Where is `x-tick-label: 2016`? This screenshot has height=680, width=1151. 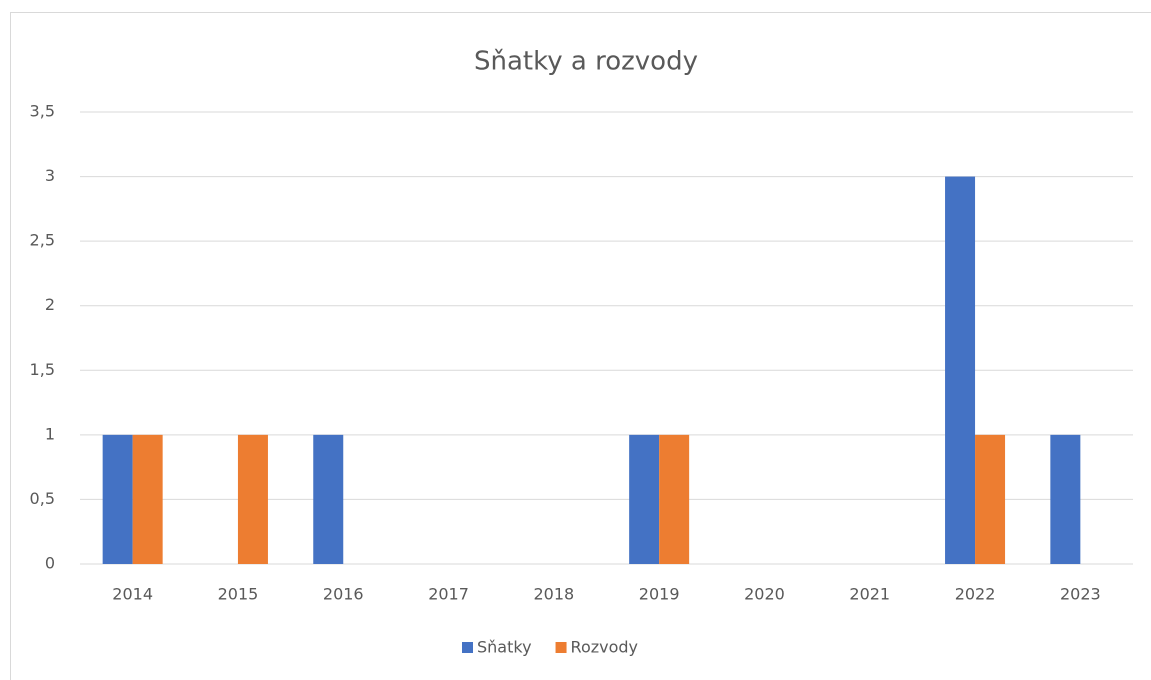
x-tick-label: 2016 is located at coordinates (343, 594).